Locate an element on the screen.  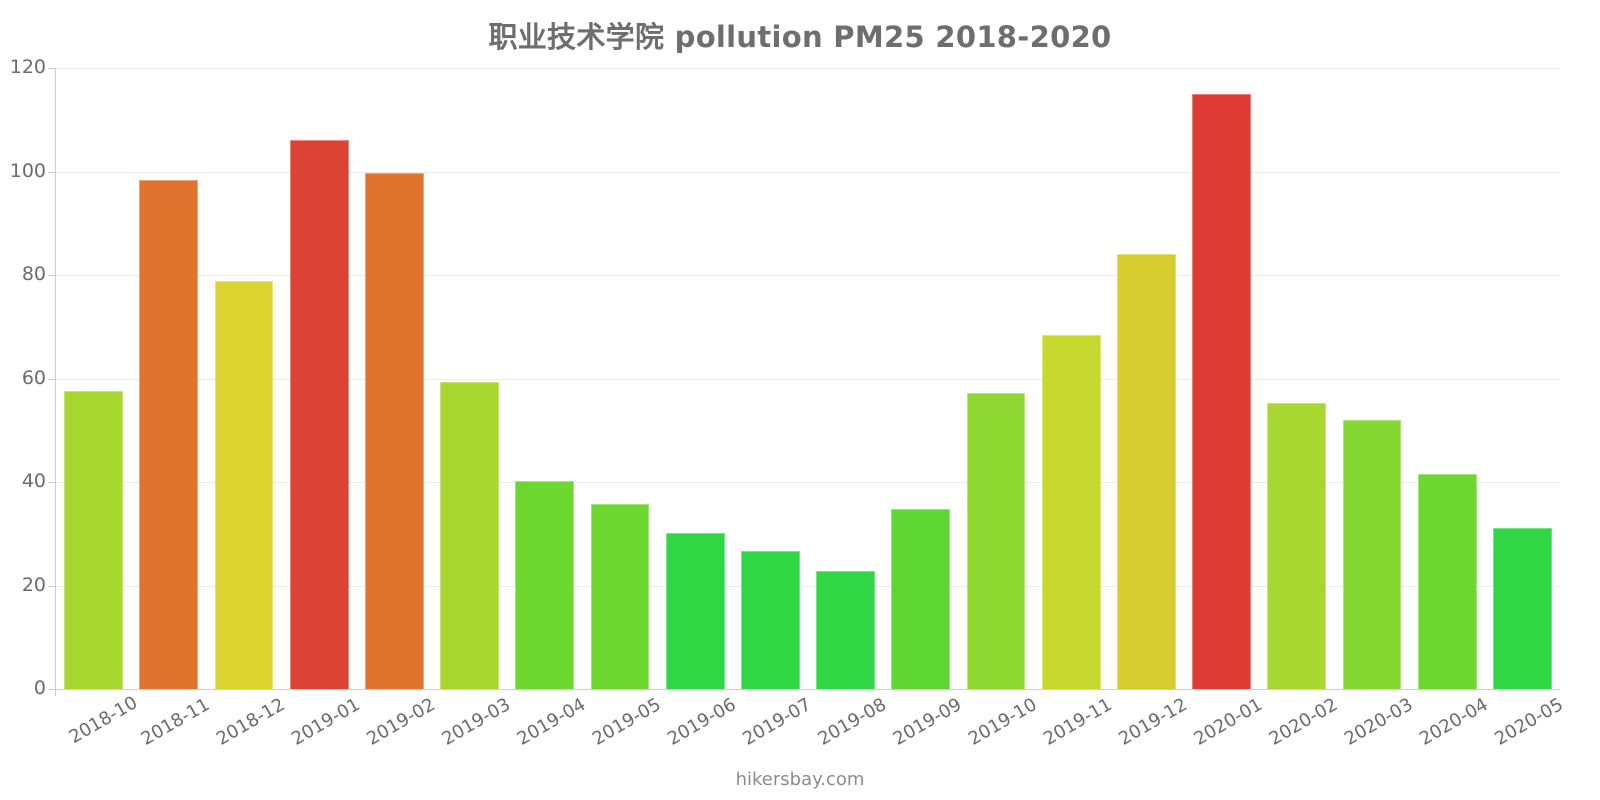
y-tick-label: 100 is located at coordinates (27, 170).